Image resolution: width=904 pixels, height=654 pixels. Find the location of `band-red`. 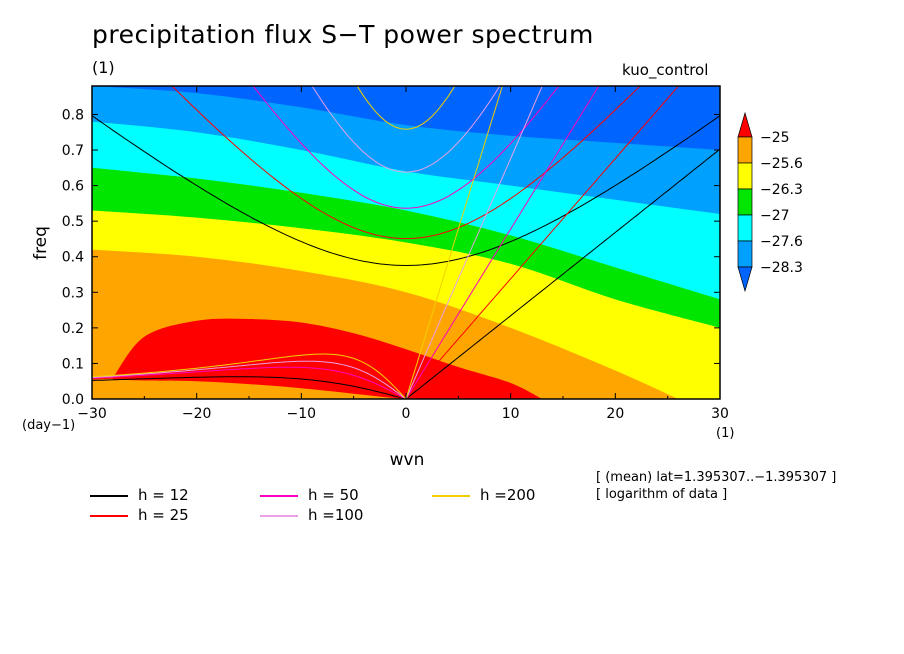

band-red is located at coordinates (327, 358).